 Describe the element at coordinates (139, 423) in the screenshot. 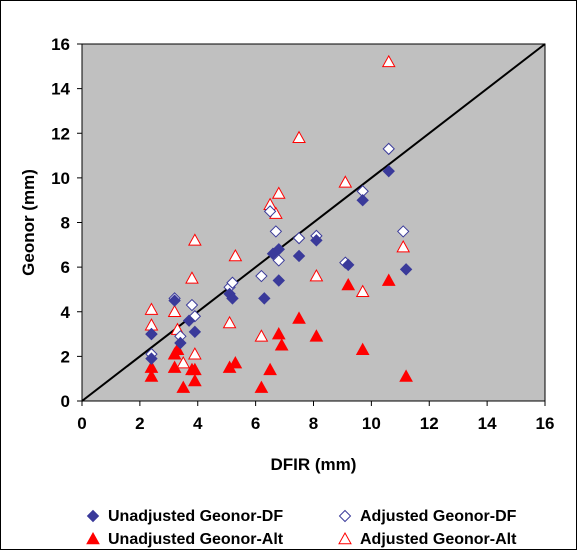

I see `x-tick-label: 2` at that location.